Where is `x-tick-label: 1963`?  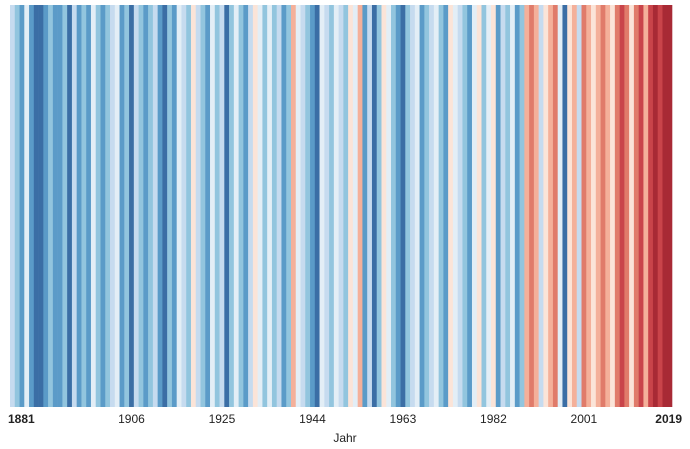 x-tick-label: 1963 is located at coordinates (403, 419).